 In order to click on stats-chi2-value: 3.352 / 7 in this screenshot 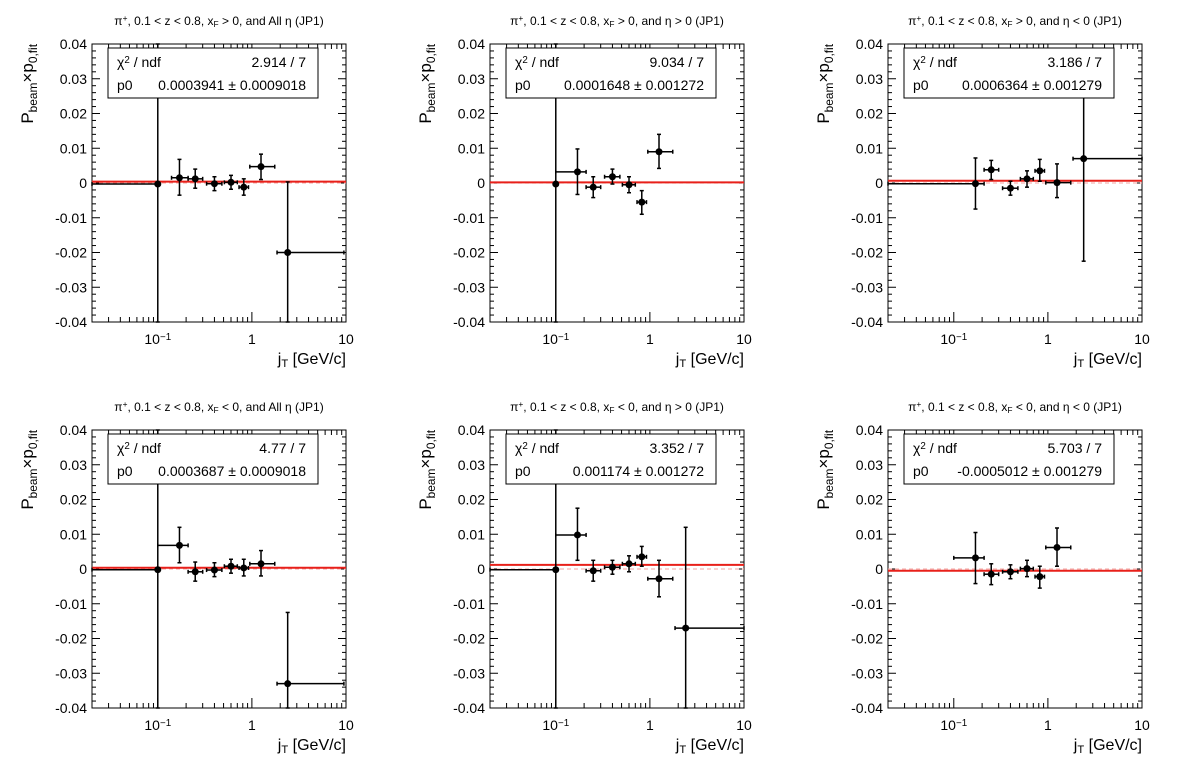, I will do `click(677, 448)`.